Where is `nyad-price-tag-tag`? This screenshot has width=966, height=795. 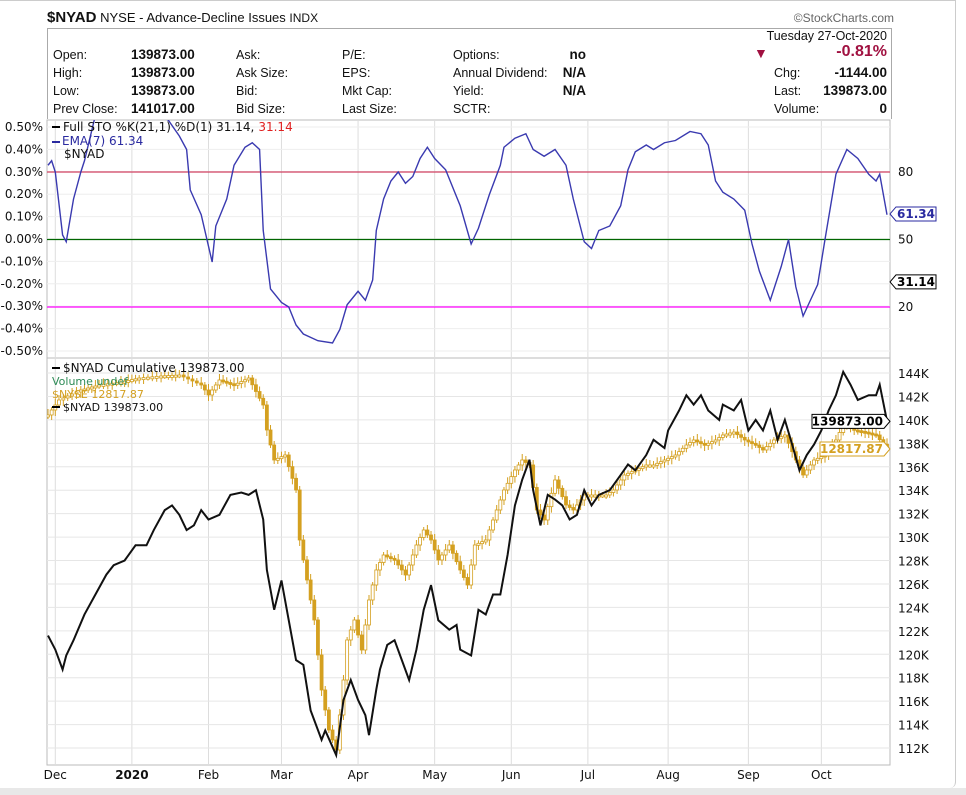 nyad-price-tag-tag is located at coordinates (851, 421).